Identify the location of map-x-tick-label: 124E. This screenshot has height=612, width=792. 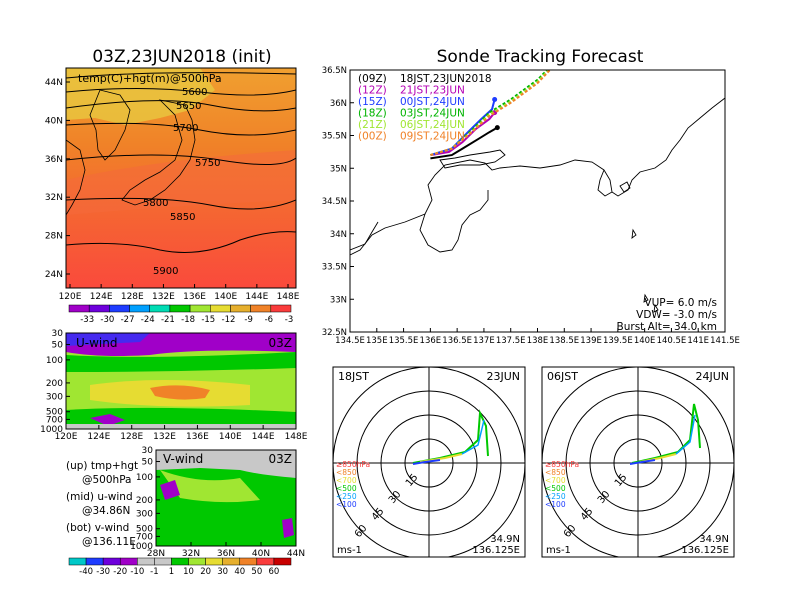
(101, 297).